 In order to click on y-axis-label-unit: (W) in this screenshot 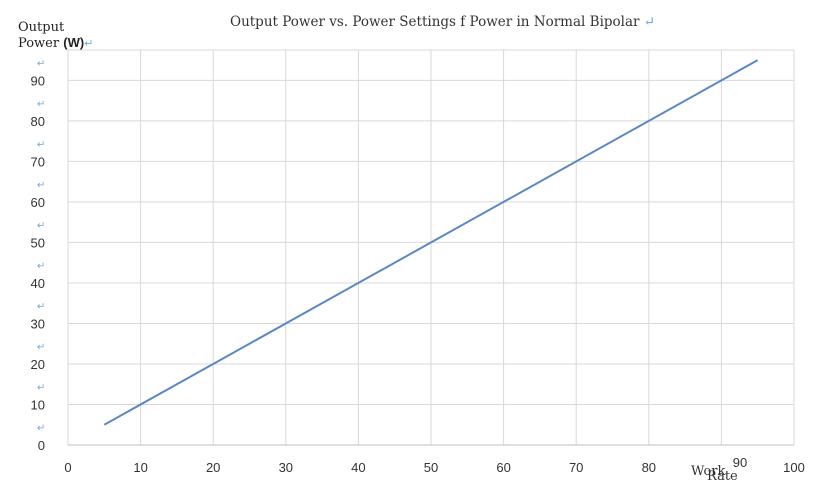, I will do `click(73, 42)`.